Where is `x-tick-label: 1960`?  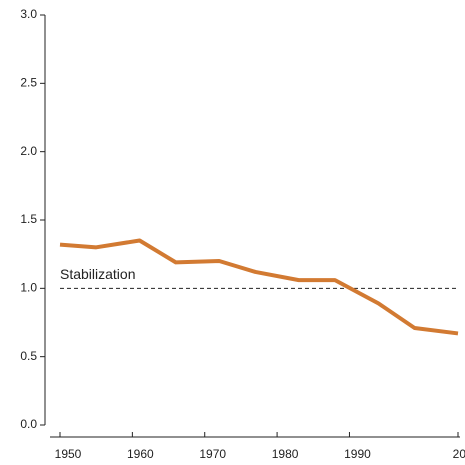
x-tick-label: 1960 is located at coordinates (140, 454).